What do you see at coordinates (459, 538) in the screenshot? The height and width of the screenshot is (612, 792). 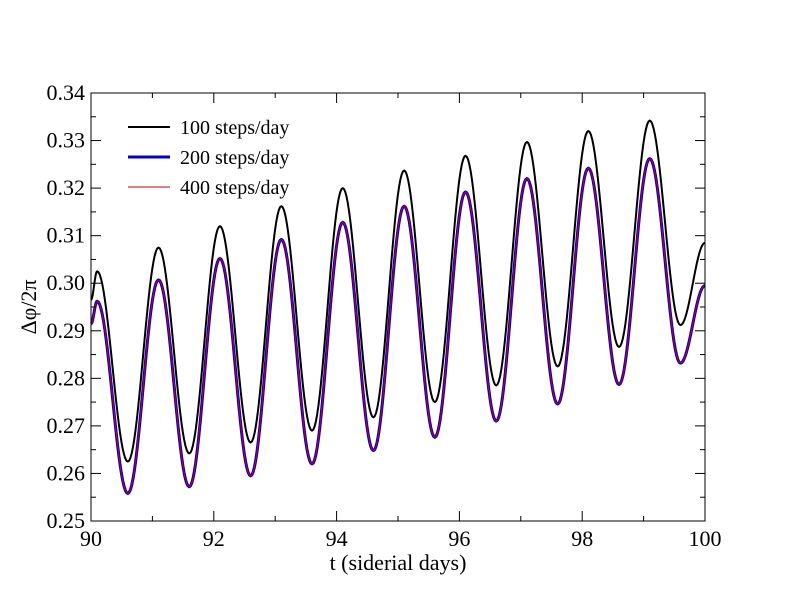 I see `x-tick-label: 96` at bounding box center [459, 538].